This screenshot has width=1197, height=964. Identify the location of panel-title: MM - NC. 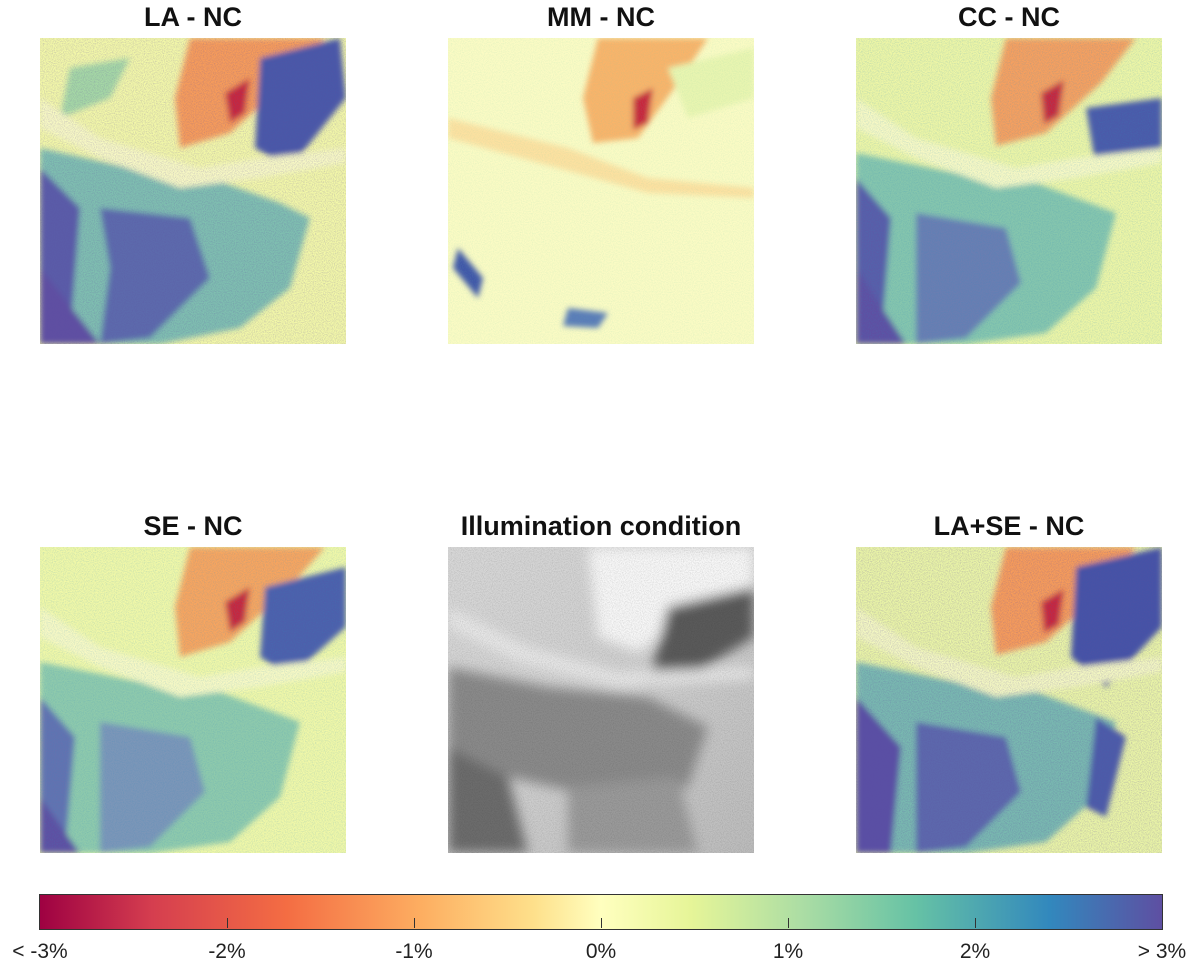
(601, 17).